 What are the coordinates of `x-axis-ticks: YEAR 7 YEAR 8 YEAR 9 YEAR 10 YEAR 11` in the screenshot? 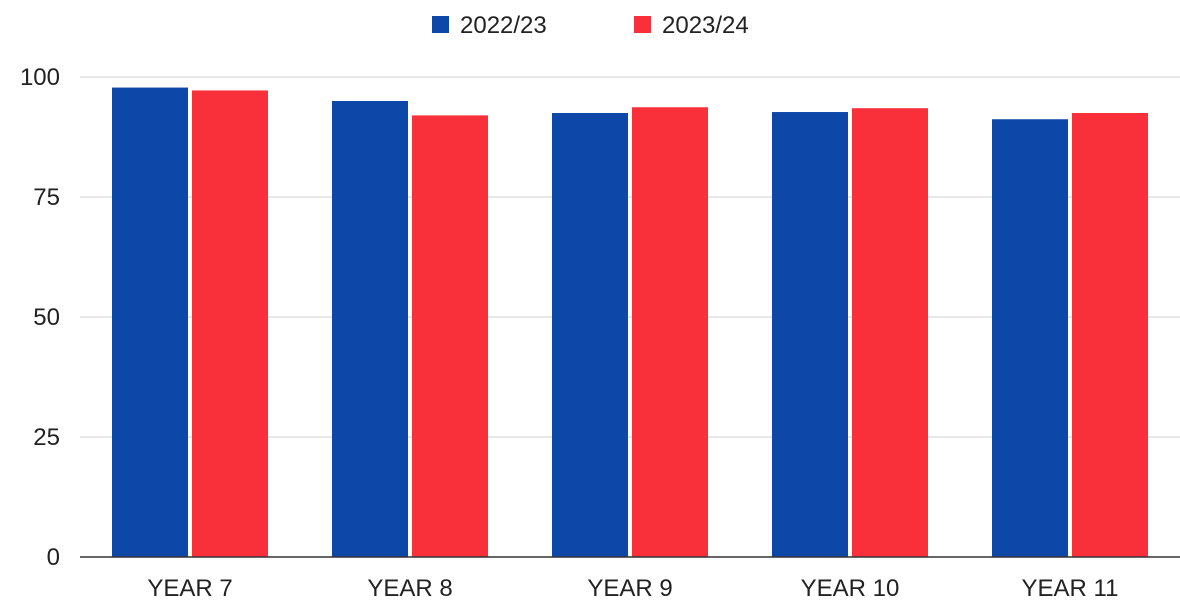 It's located at (632, 587).